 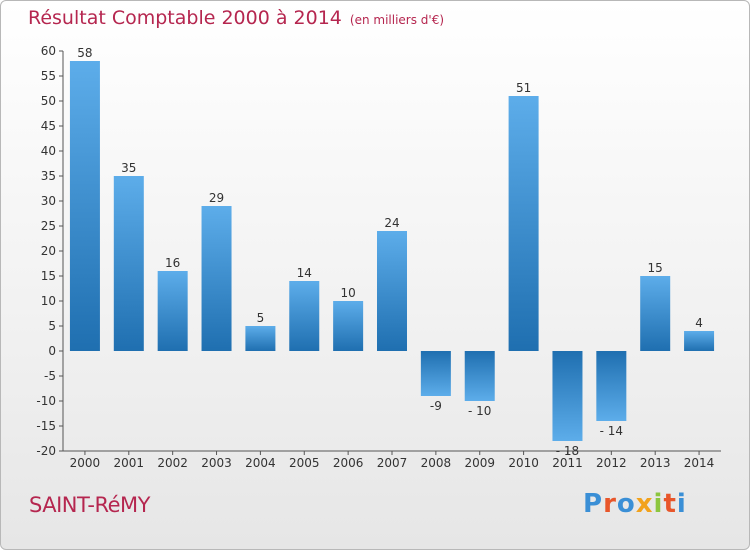 What do you see at coordinates (699, 463) in the screenshot?
I see `x-tick-label: 2014` at bounding box center [699, 463].